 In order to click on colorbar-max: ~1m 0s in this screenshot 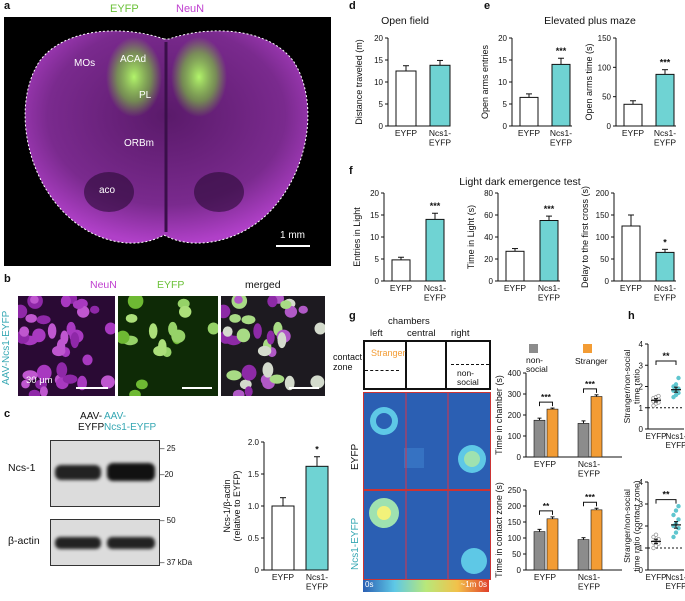, I will do `click(473, 584)`.